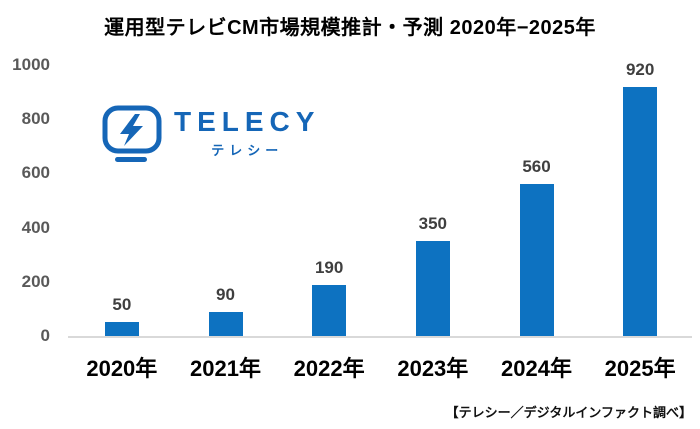 Image resolution: width=700 pixels, height=429 pixels. What do you see at coordinates (329, 267) in the screenshot?
I see `bar-value-label: 190` at bounding box center [329, 267].